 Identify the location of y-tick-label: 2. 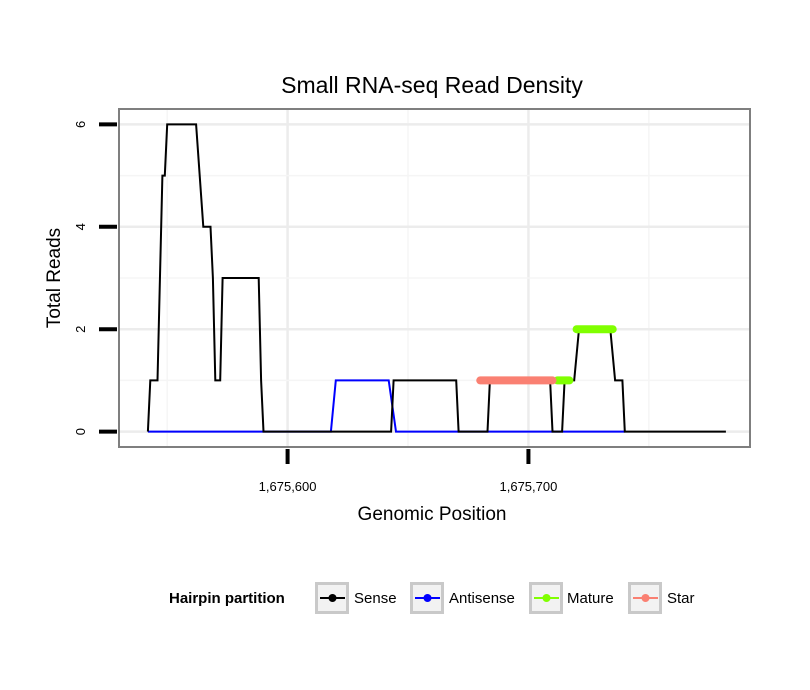
(80, 329).